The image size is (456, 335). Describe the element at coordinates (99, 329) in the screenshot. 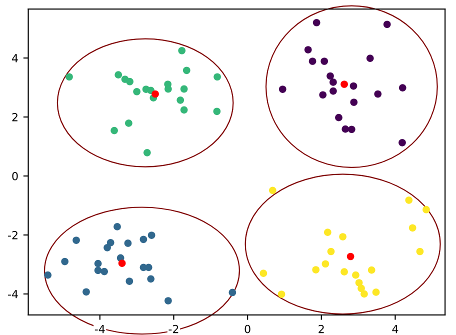

I see `x-tick-label: -4` at that location.